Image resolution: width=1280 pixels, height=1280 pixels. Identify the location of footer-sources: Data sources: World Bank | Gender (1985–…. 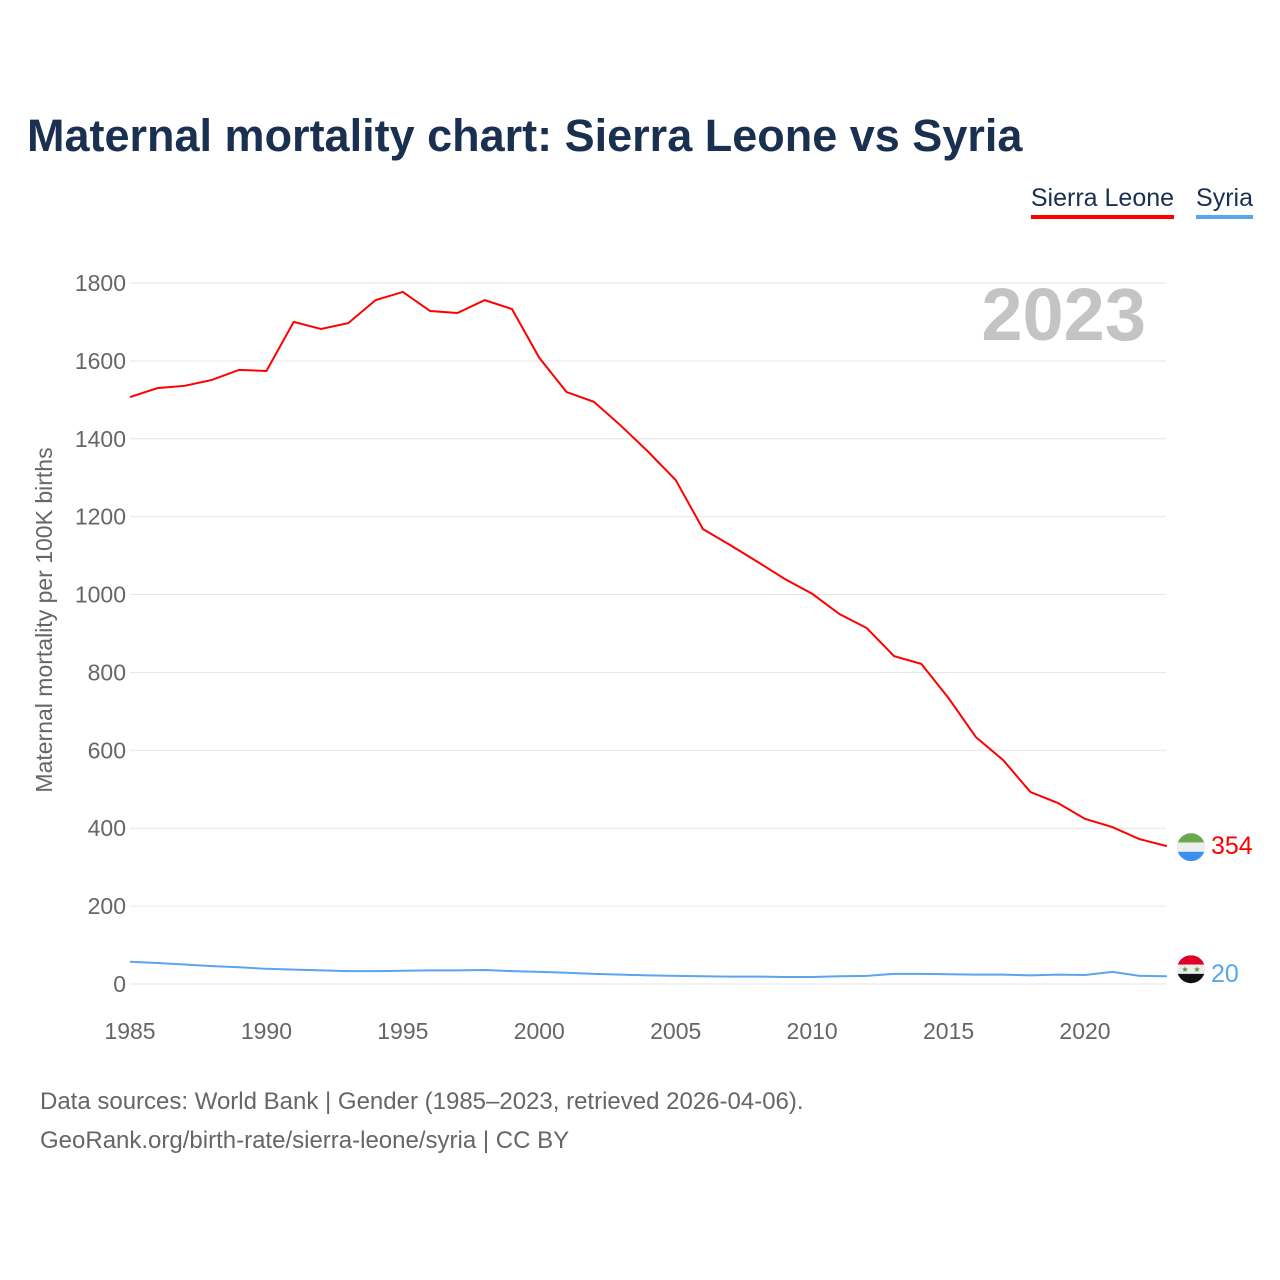
(422, 1101).